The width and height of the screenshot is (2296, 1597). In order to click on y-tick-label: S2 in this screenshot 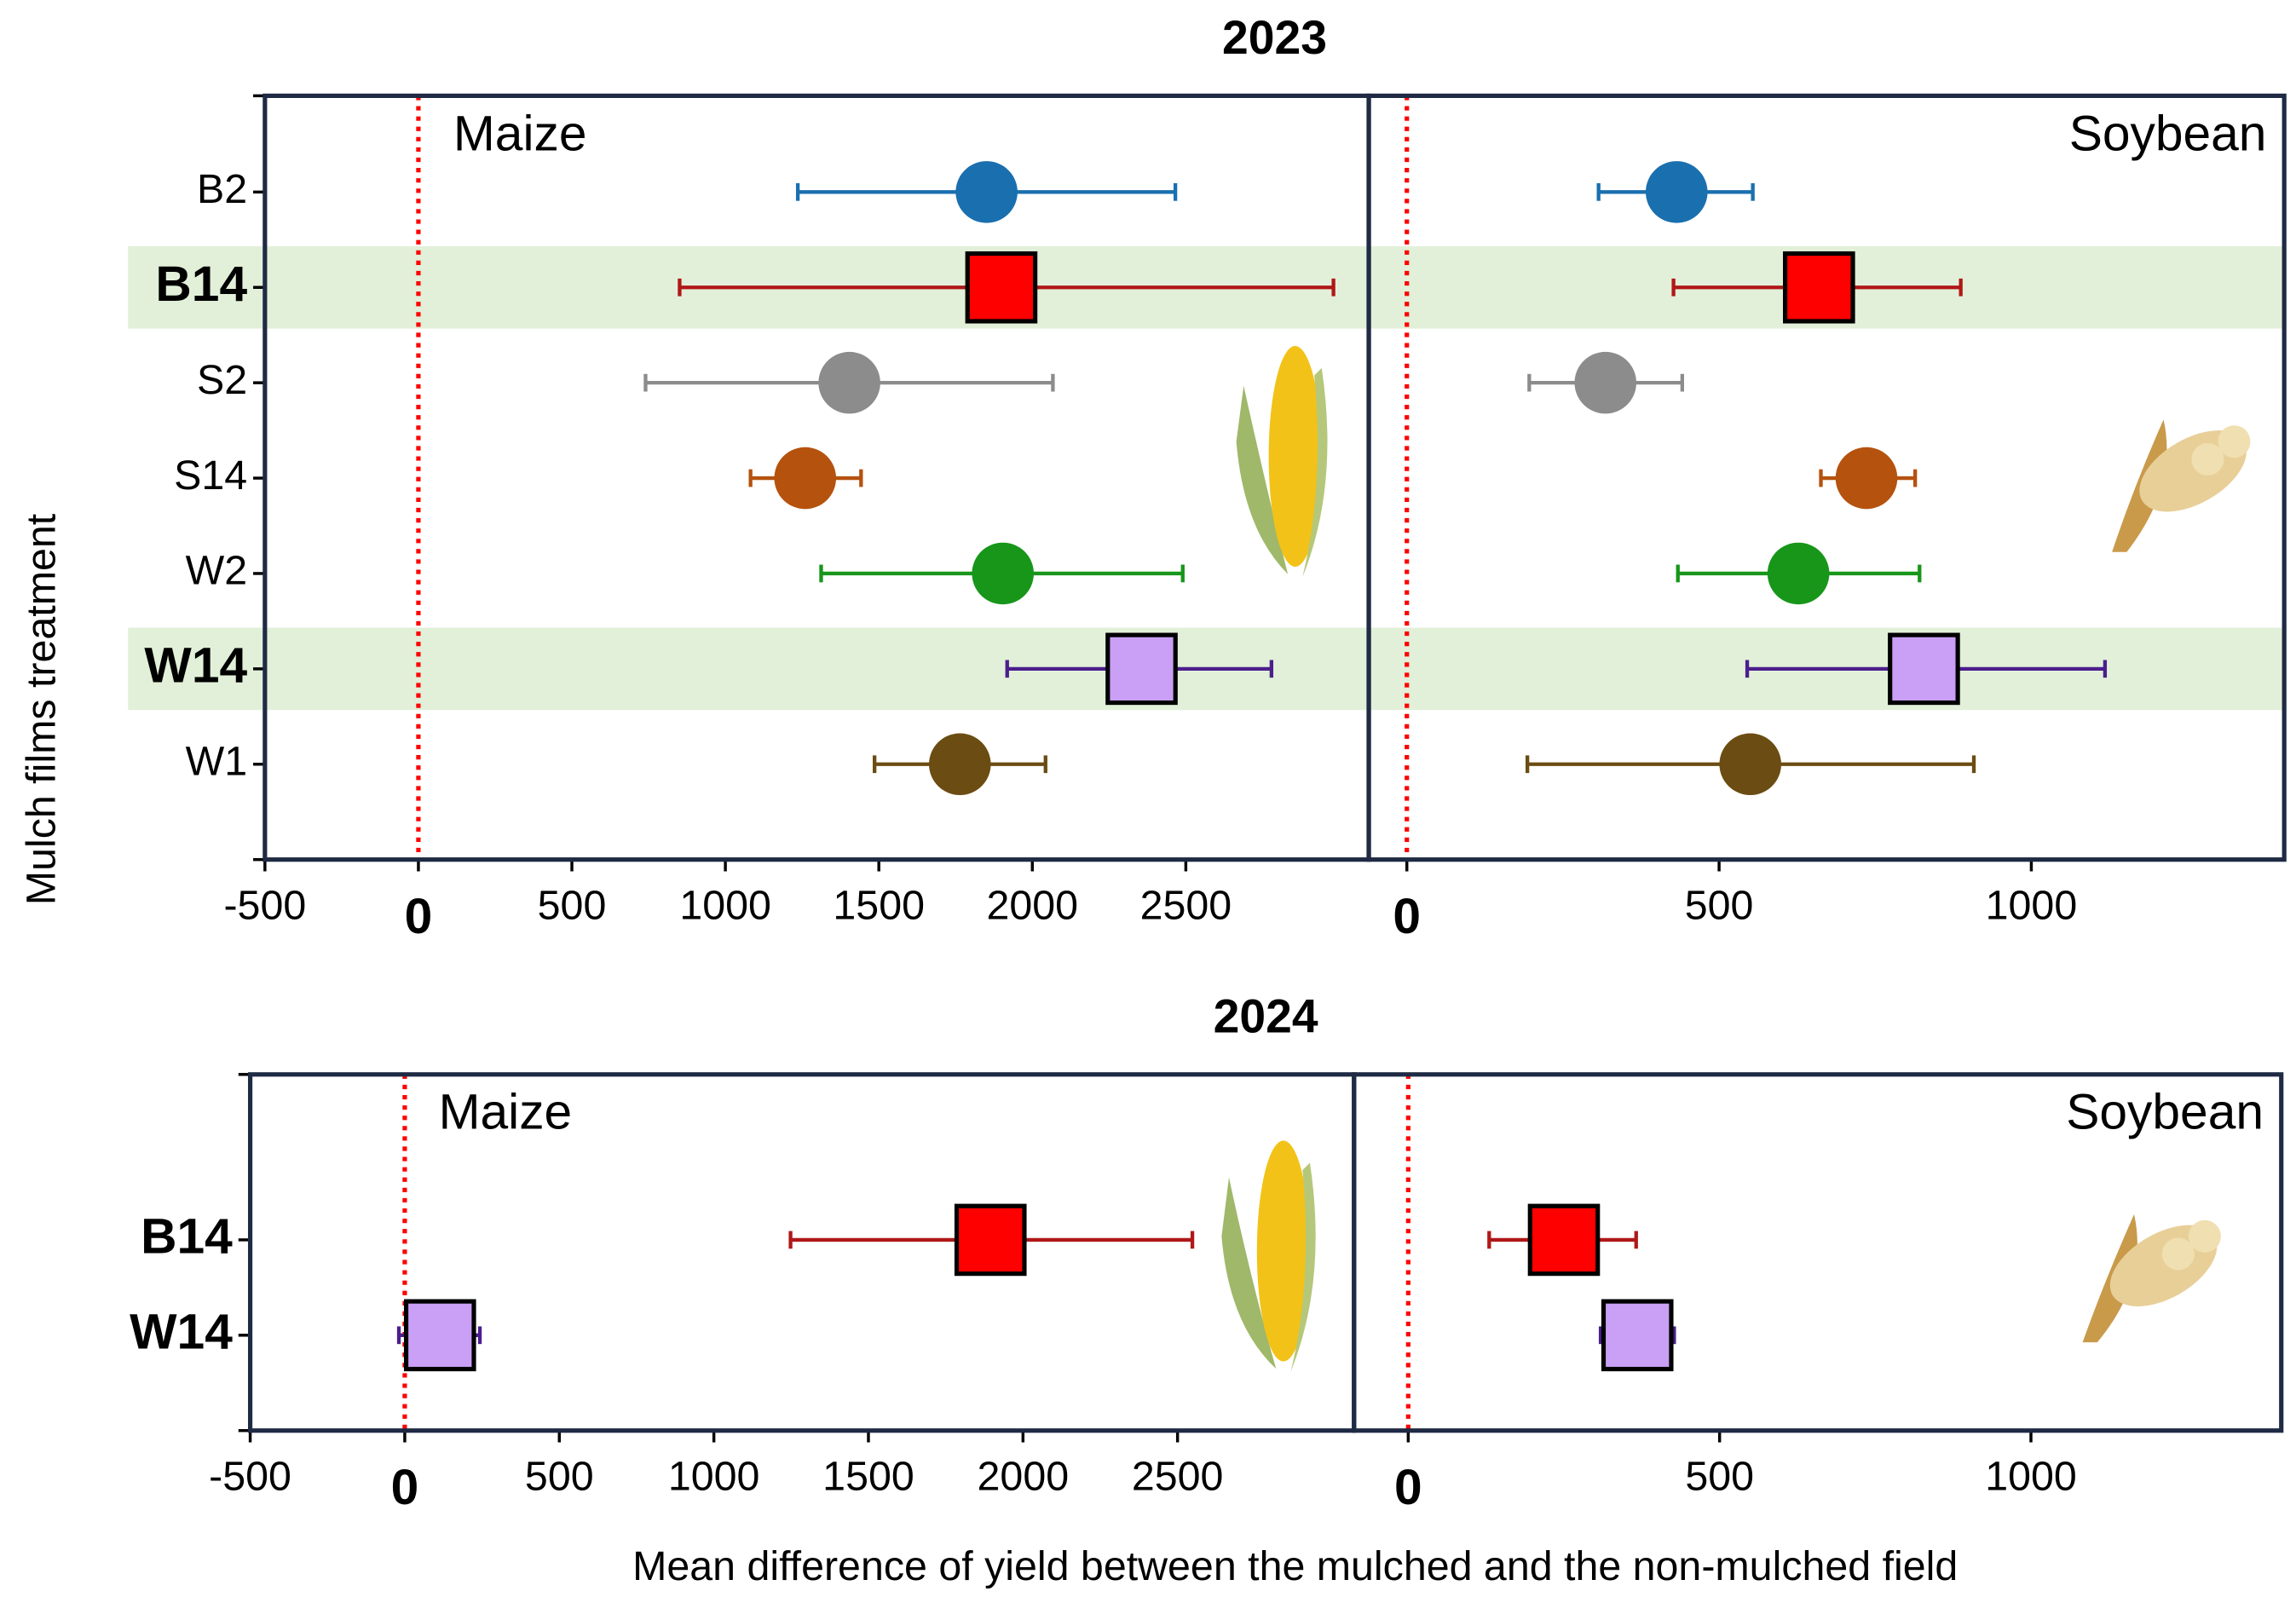, I will do `click(222, 380)`.